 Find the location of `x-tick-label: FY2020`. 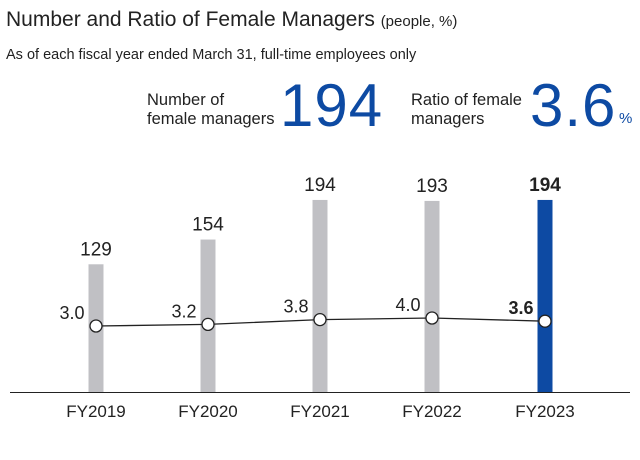

x-tick-label: FY2020 is located at coordinates (208, 411).